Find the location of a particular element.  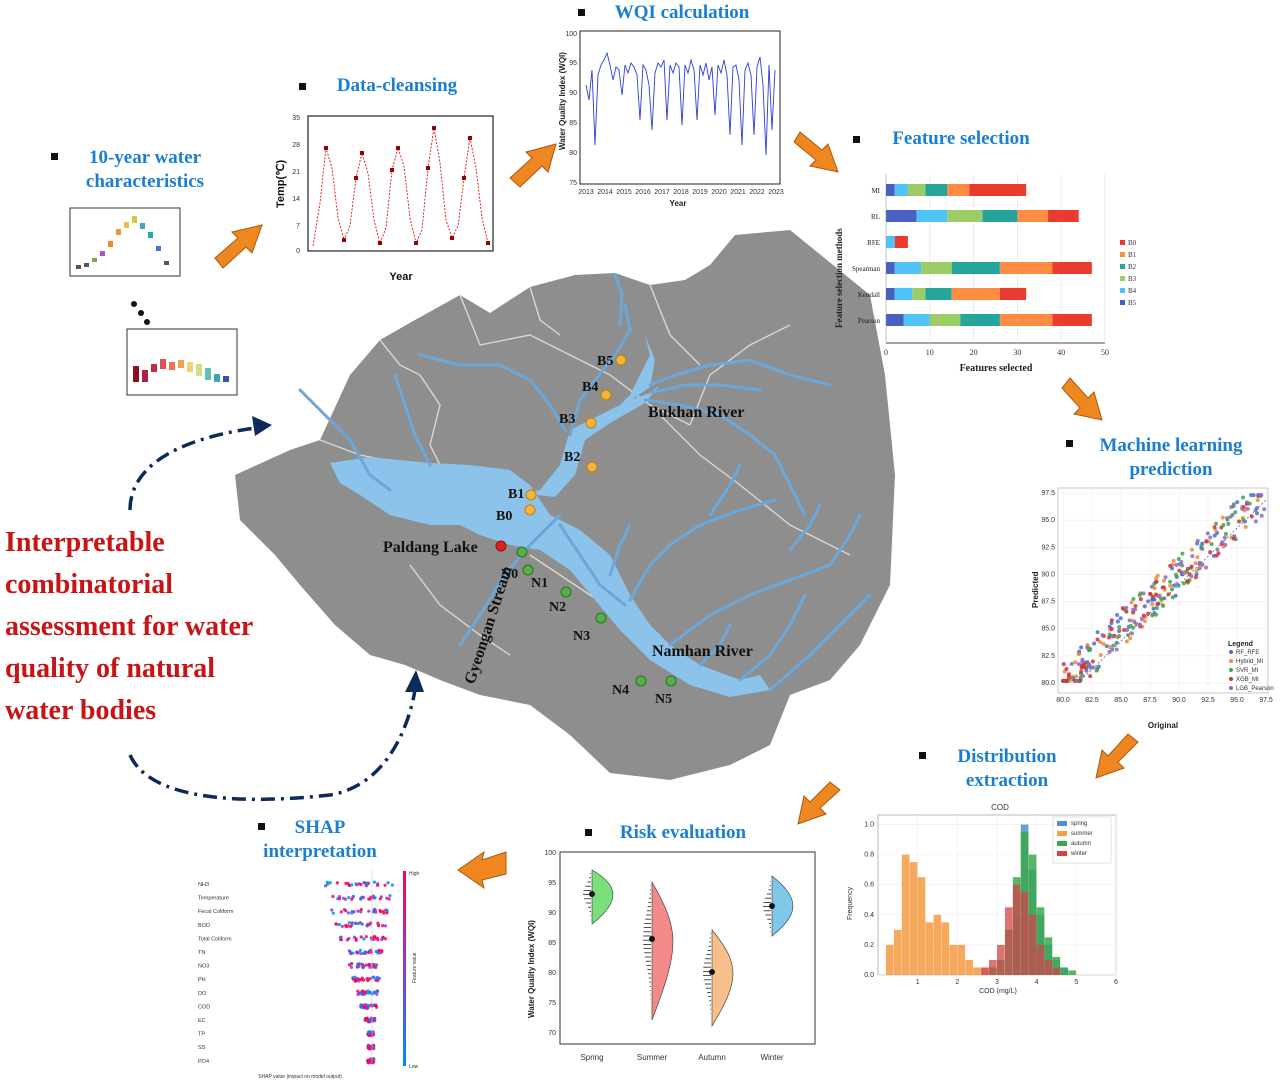

bullet-icon is located at coordinates (856, 139).